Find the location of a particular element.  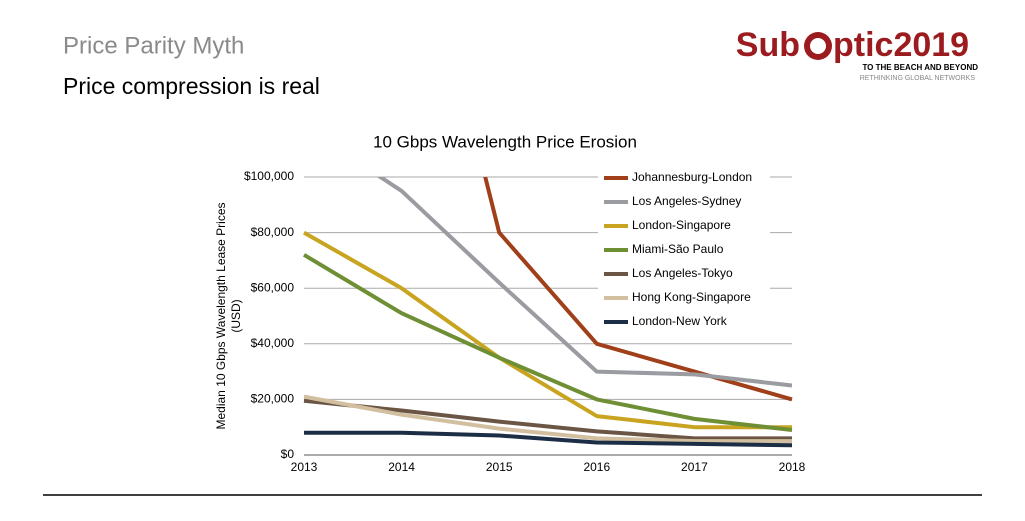

logo-subtagline: RETHINKING GLOBAL NETWORKS is located at coordinates (918, 78).